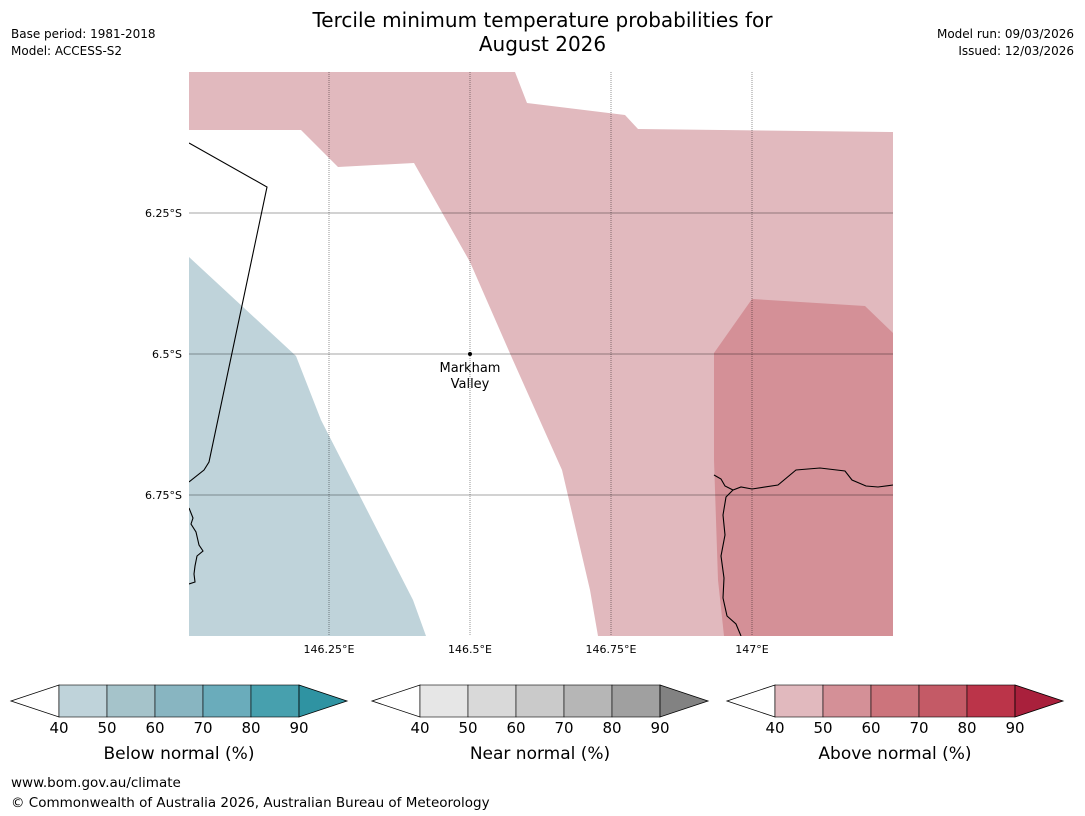 This screenshot has width=1085, height=816. Describe the element at coordinates (34, 701) in the screenshot. I see `colorbar-below-min-arrow` at that location.